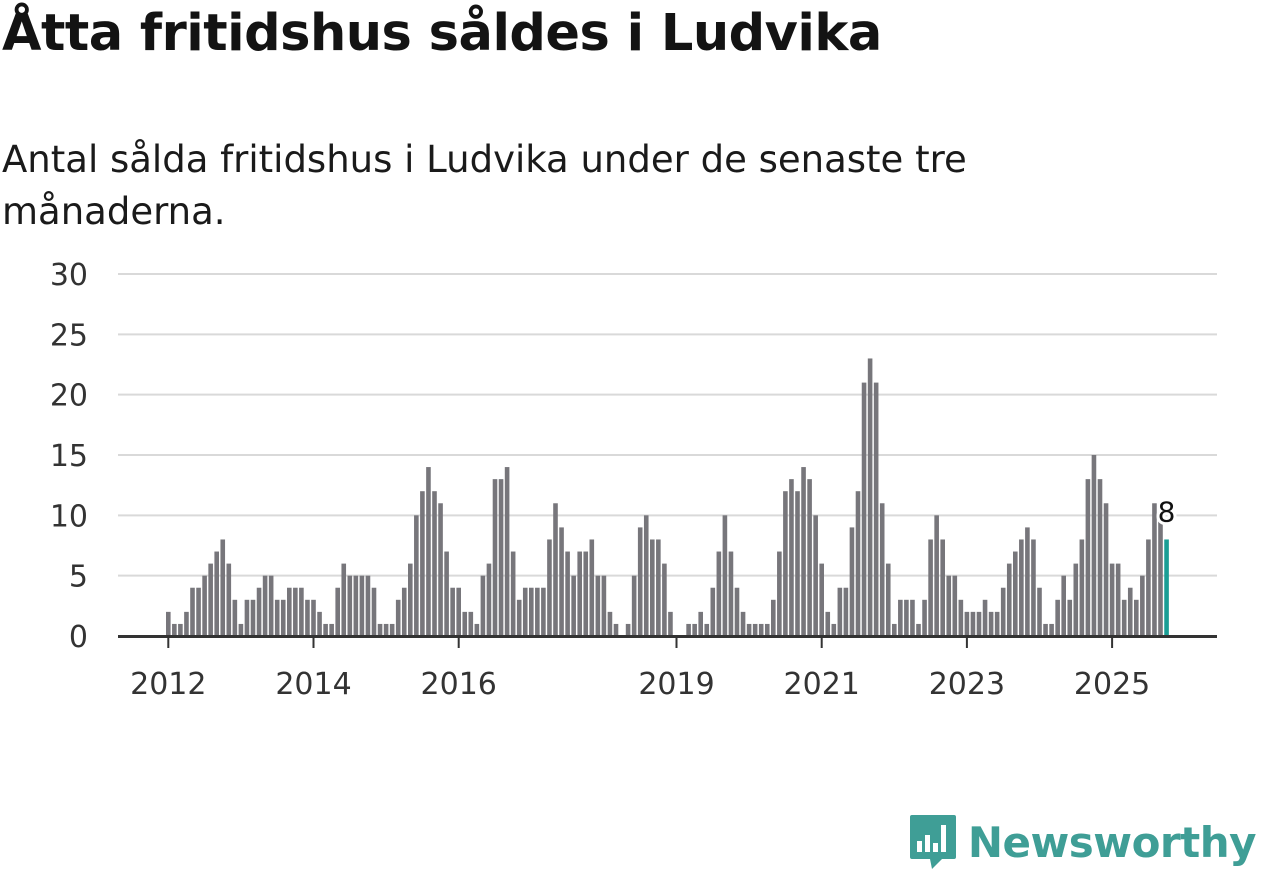 The image size is (1262, 879). What do you see at coordinates (1112, 684) in the screenshot?
I see `x-tick-label: 2025` at bounding box center [1112, 684].